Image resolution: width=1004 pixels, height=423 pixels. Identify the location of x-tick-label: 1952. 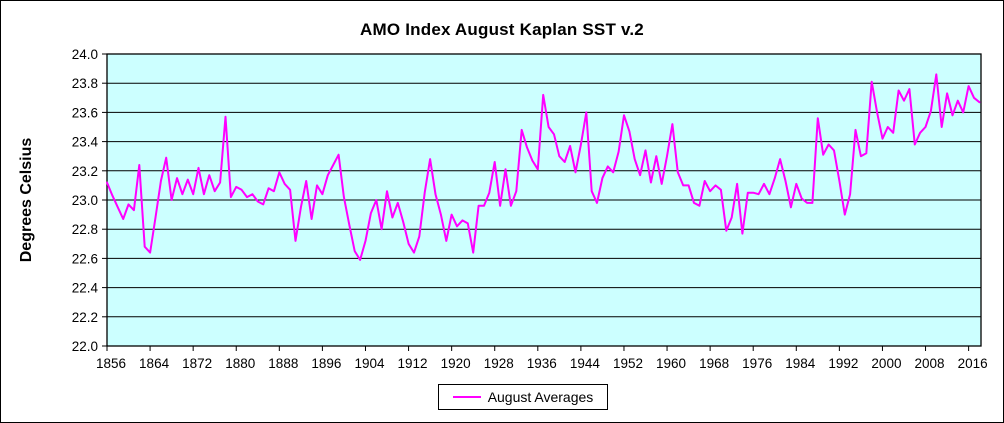
(628, 363).